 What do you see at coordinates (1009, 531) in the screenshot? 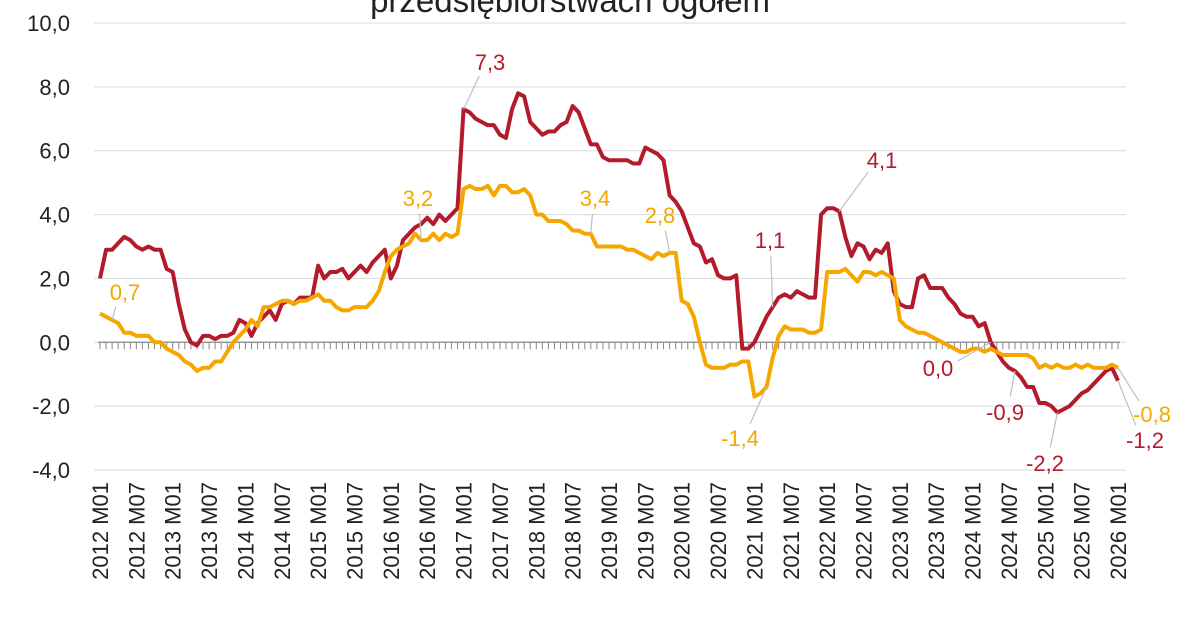
I see `x-tick-label: 2024 M07` at bounding box center [1009, 531].